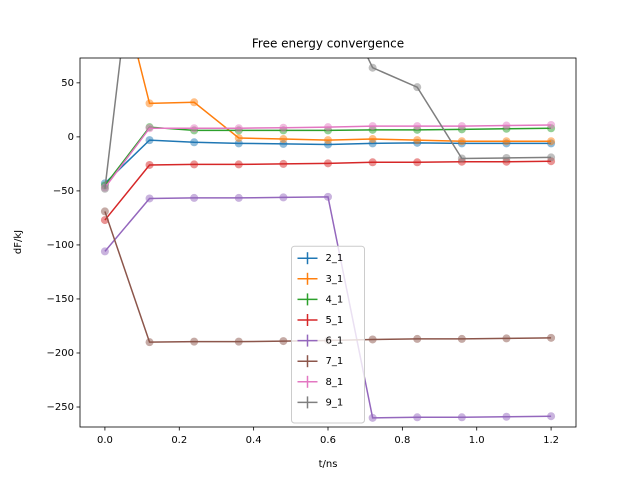 This screenshot has height=484, width=640. I want to click on y-tick-label: −250, so click(60, 407).